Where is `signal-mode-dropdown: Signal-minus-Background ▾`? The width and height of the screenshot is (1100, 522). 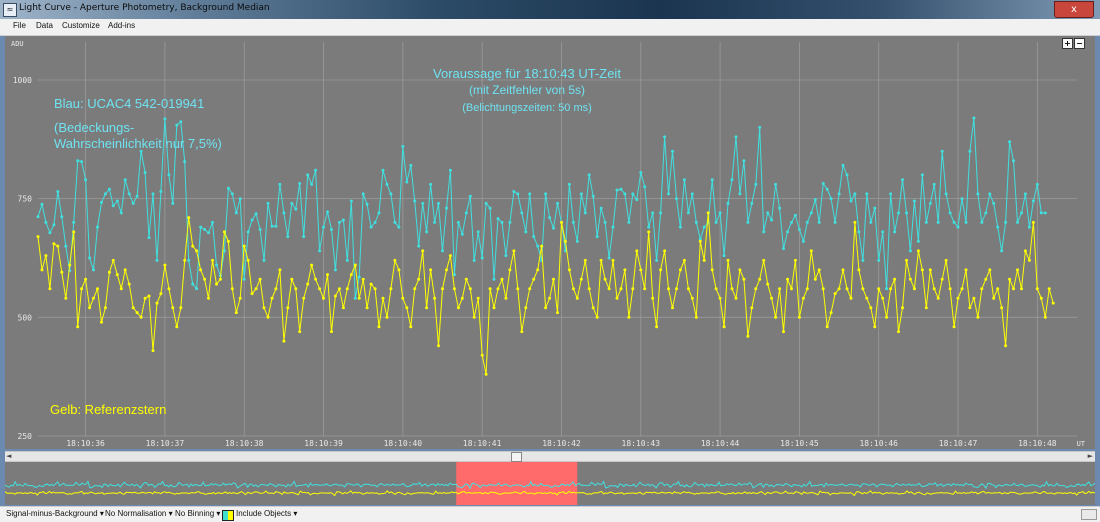
signal-mode-dropdown: Signal-minus-Background ▾ is located at coordinates (55, 513).